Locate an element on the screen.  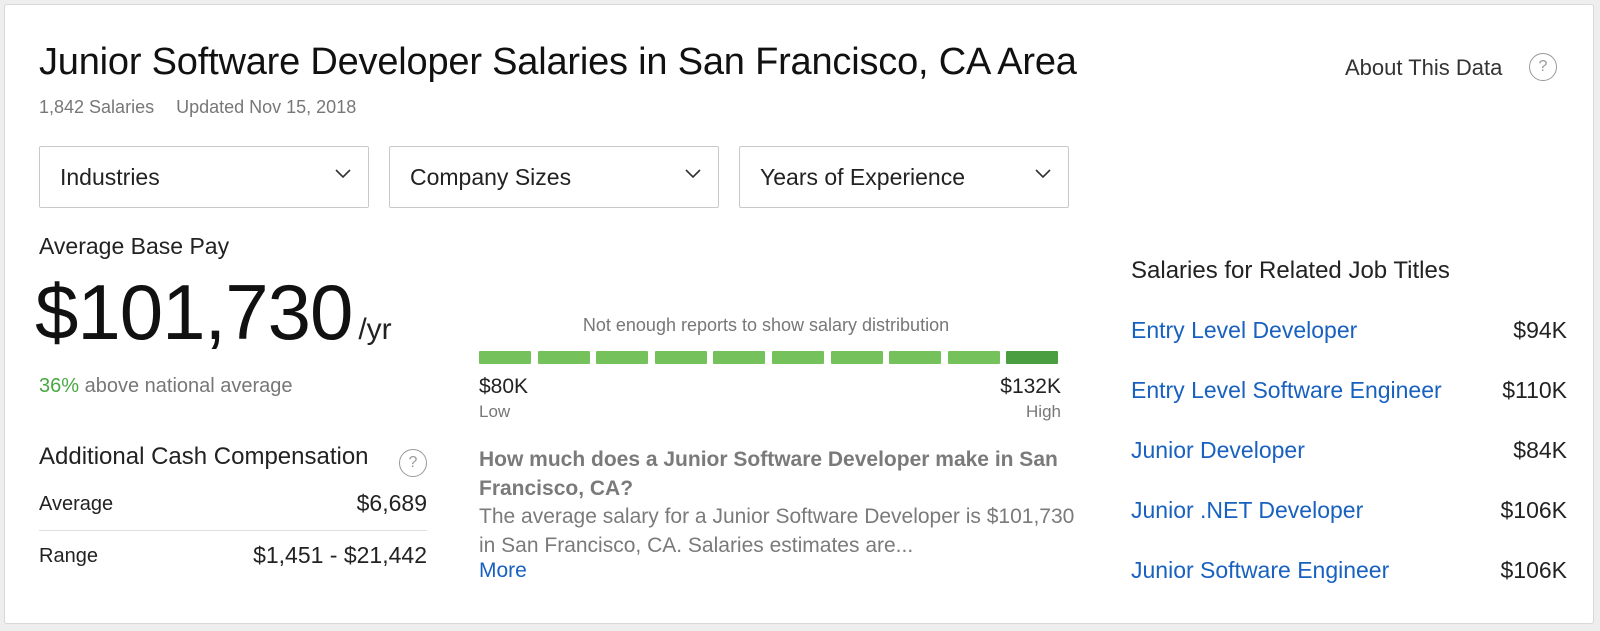
additional-cash-title: Additional Cash Compensation is located at coordinates (204, 456).